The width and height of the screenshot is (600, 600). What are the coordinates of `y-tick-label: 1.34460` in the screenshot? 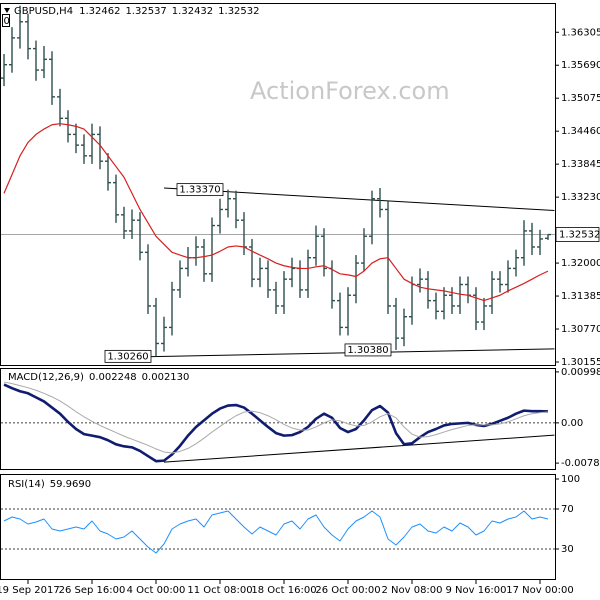 It's located at (580, 131).